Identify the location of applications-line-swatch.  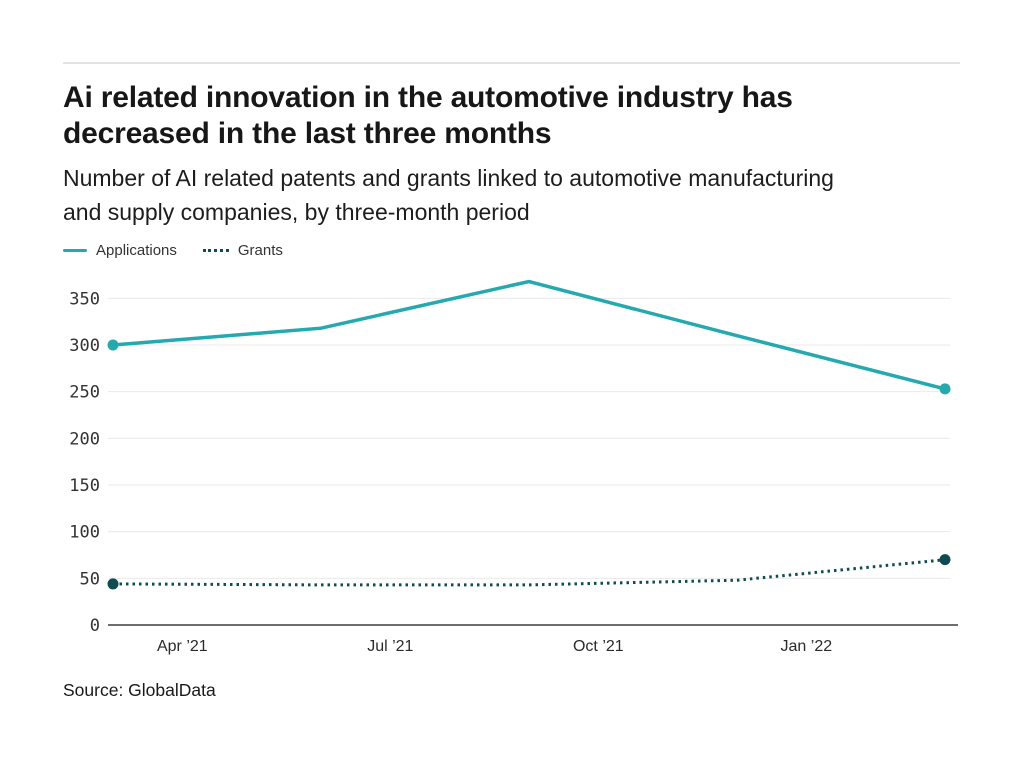
(75, 250).